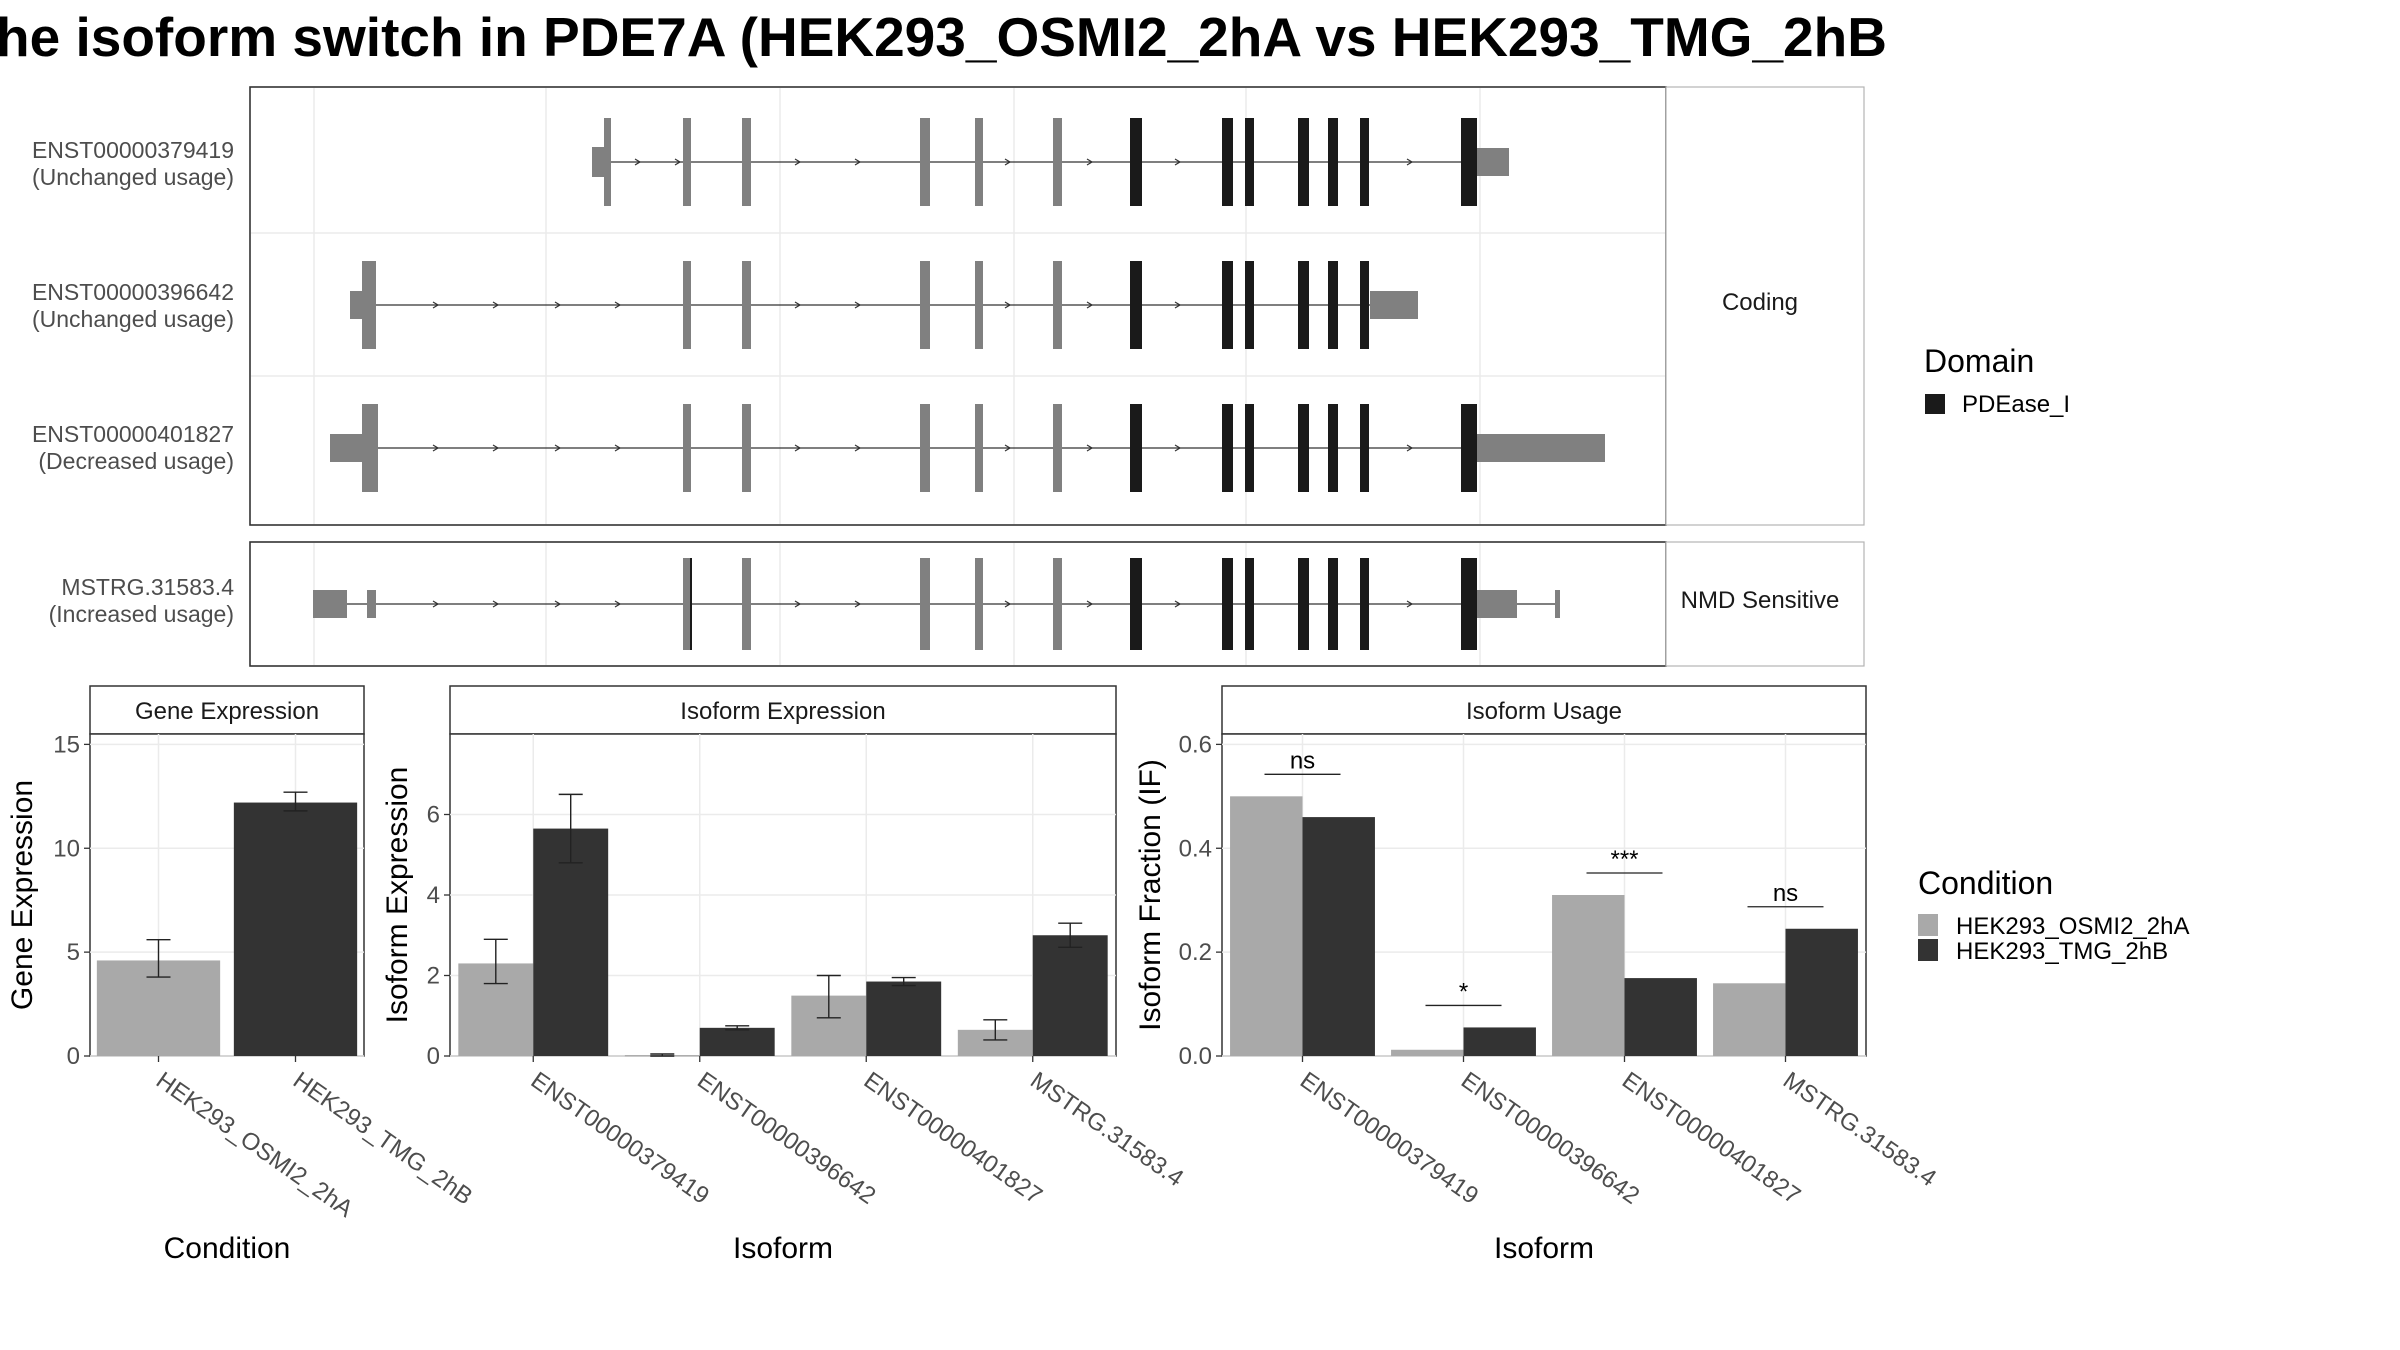 Image resolution: width=2400 pixels, height=1350 pixels. What do you see at coordinates (1544, 1248) in the screenshot?
I see `x-axis-label: Isoform` at bounding box center [1544, 1248].